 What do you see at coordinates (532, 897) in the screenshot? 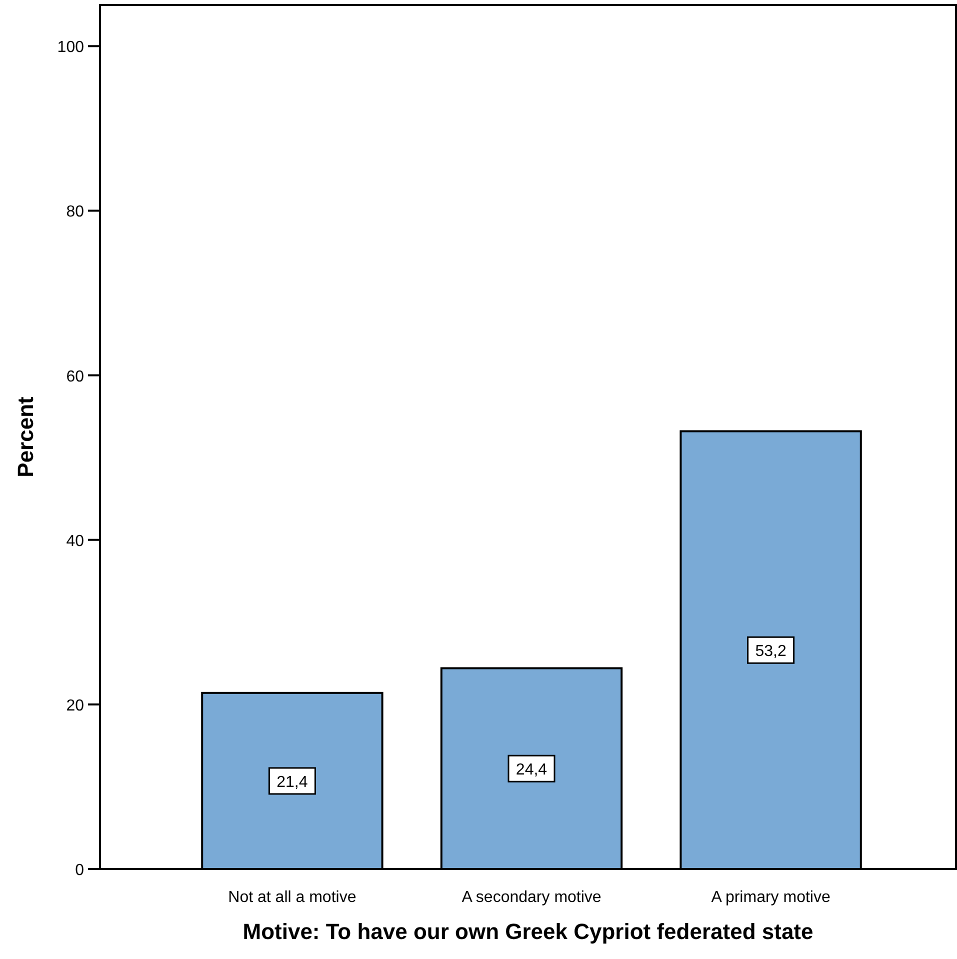
I see `x-tick-label: A secondary motive` at bounding box center [532, 897].